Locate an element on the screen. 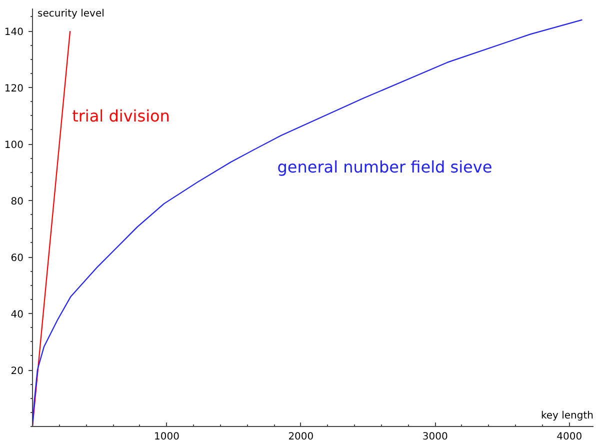 Image resolution: width=600 pixels, height=442 pixels. x-tick-label: 3000 is located at coordinates (435, 437).